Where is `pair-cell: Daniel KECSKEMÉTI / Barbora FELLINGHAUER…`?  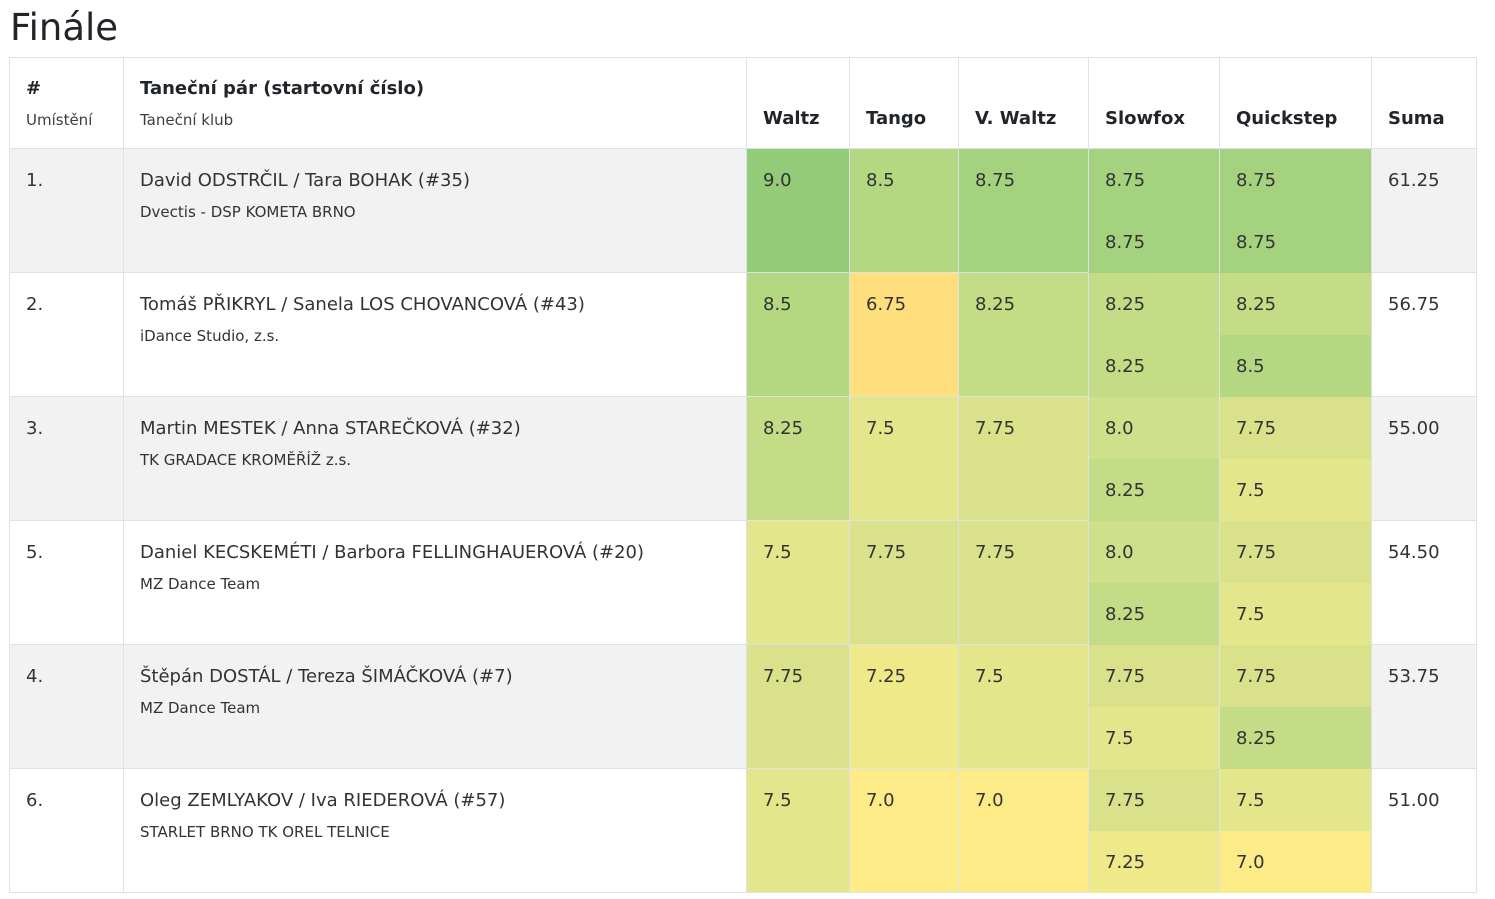 pair-cell: Daniel KECSKEMÉTI / Barbora FELLINGHAUER… is located at coordinates (435, 582).